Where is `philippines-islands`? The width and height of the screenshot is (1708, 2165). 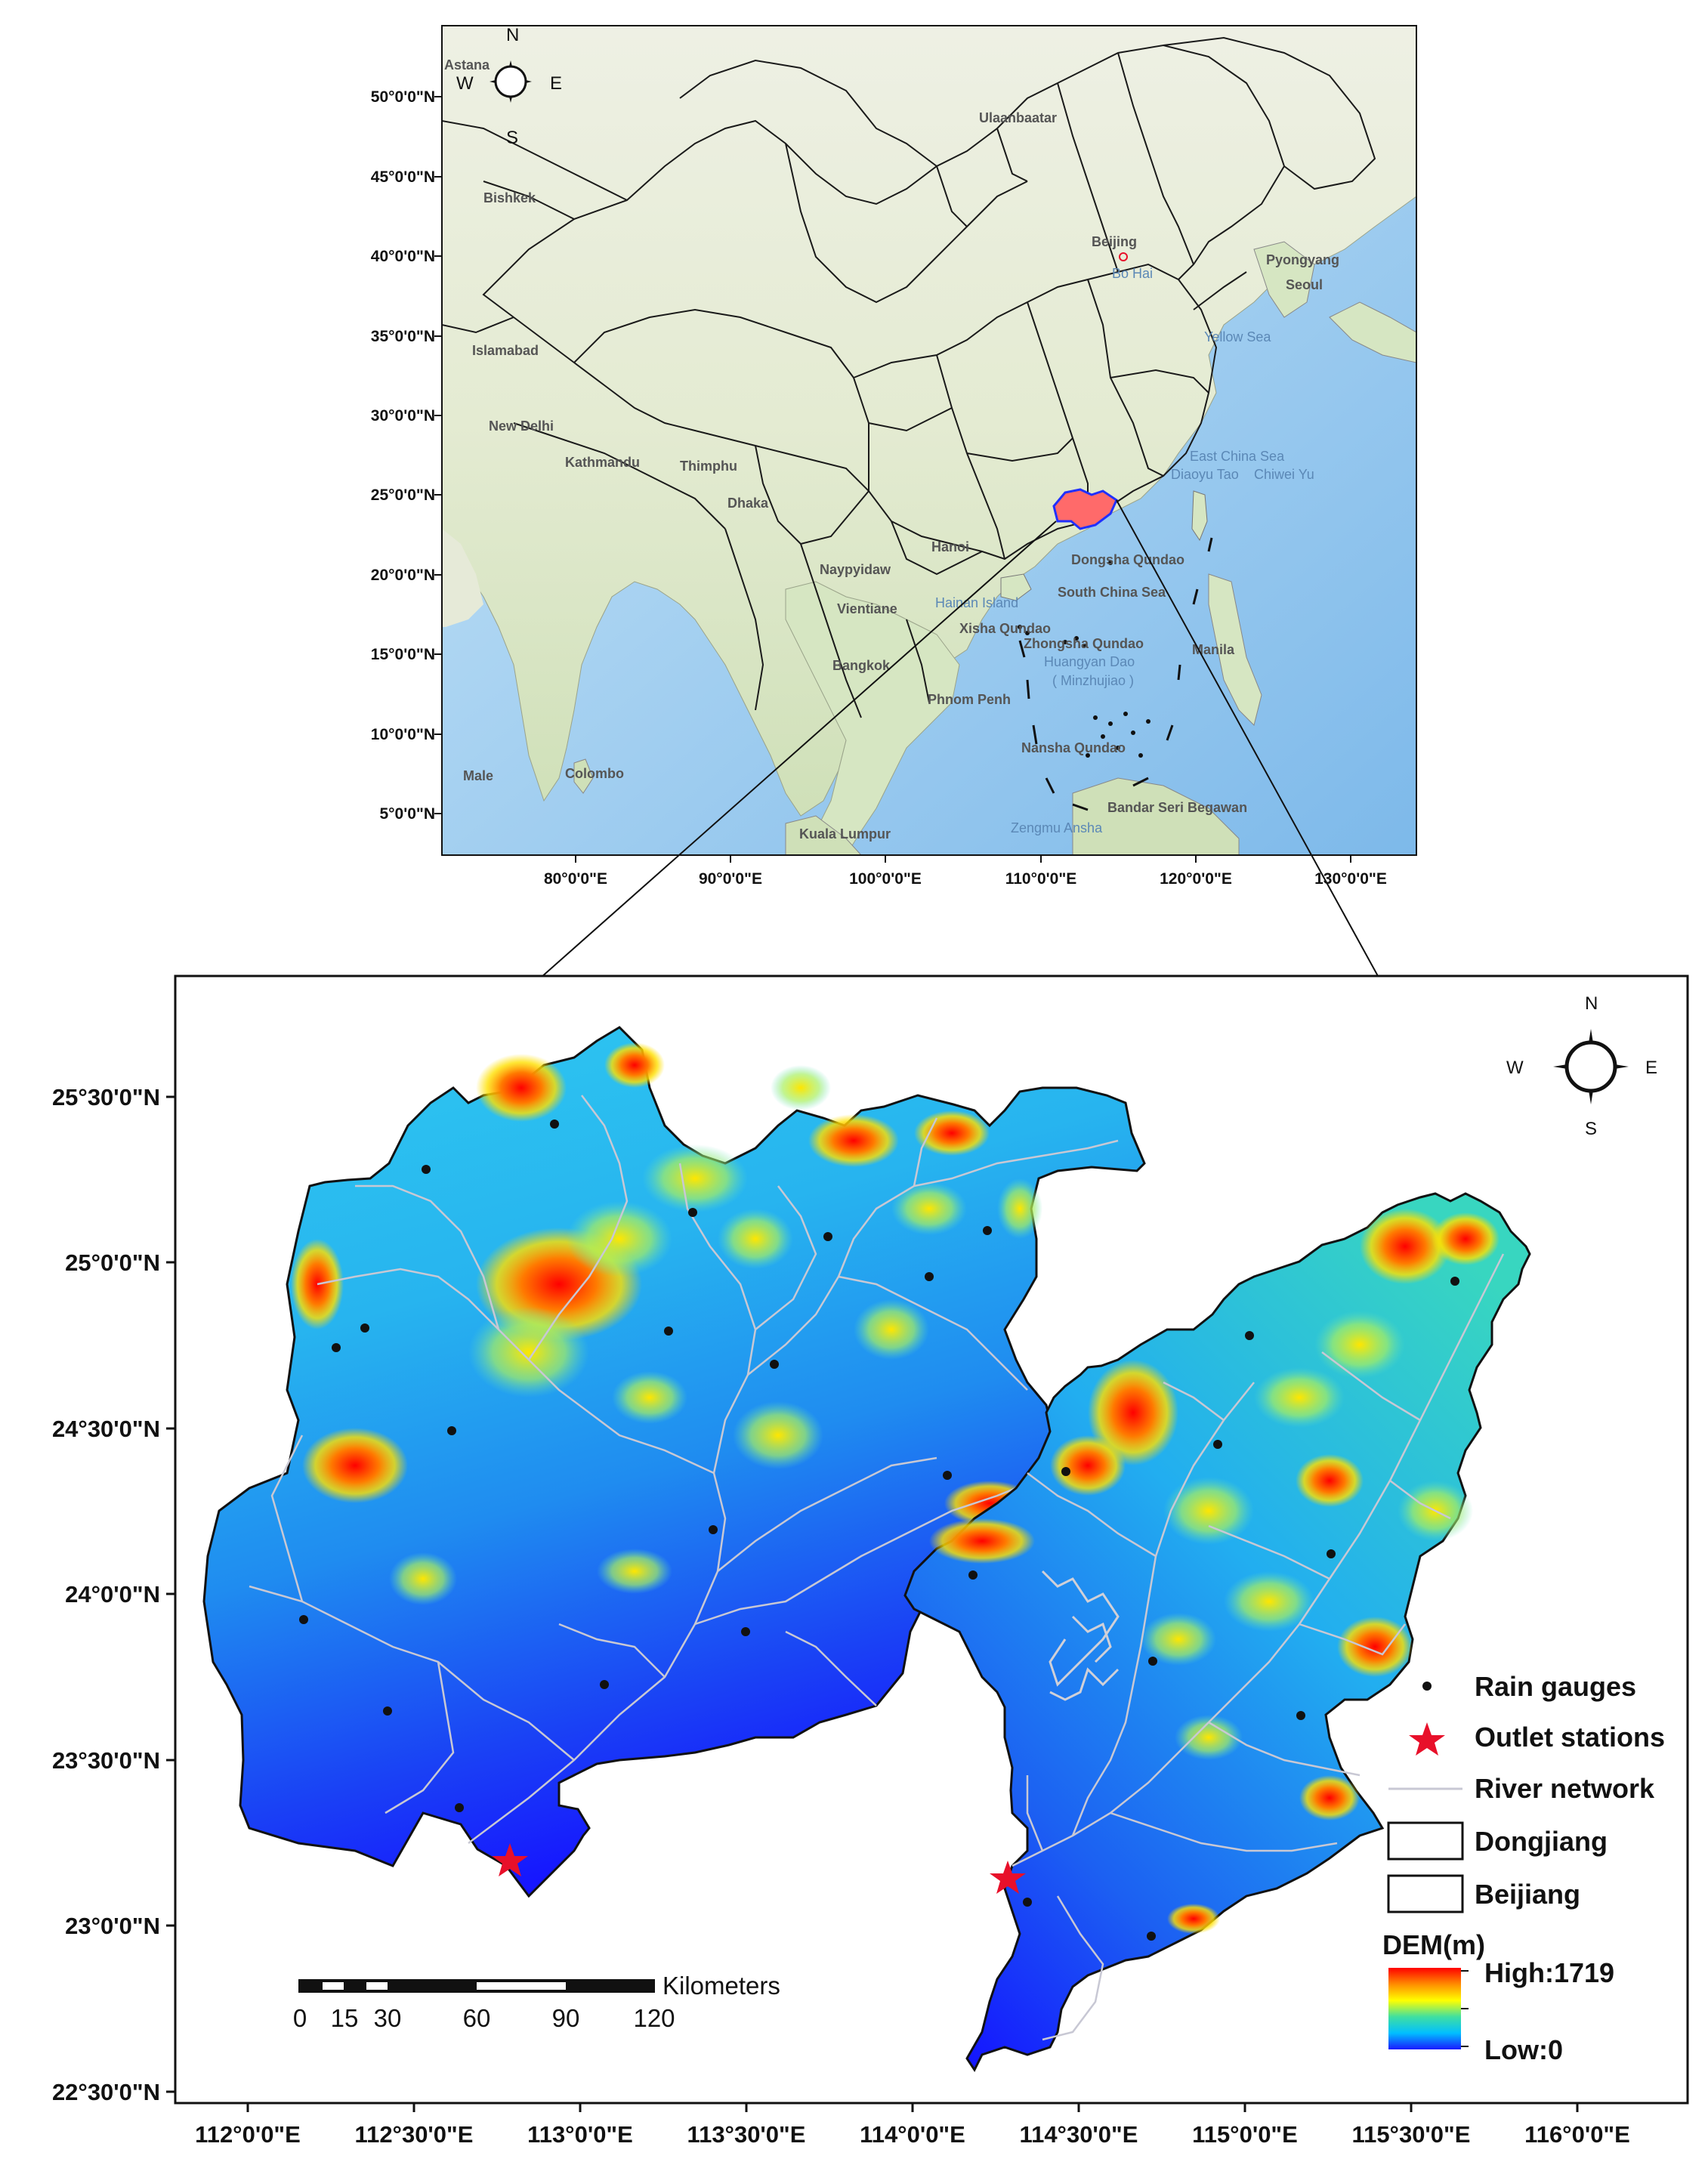 philippines-islands is located at coordinates (1235, 649).